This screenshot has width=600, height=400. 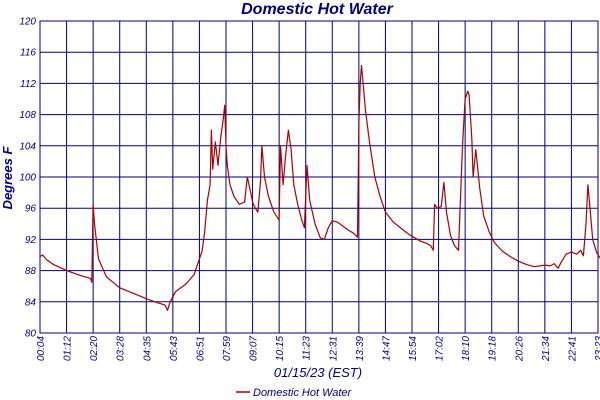 What do you see at coordinates (41, 348) in the screenshot?
I see `x-tick-label: 00:04` at bounding box center [41, 348].